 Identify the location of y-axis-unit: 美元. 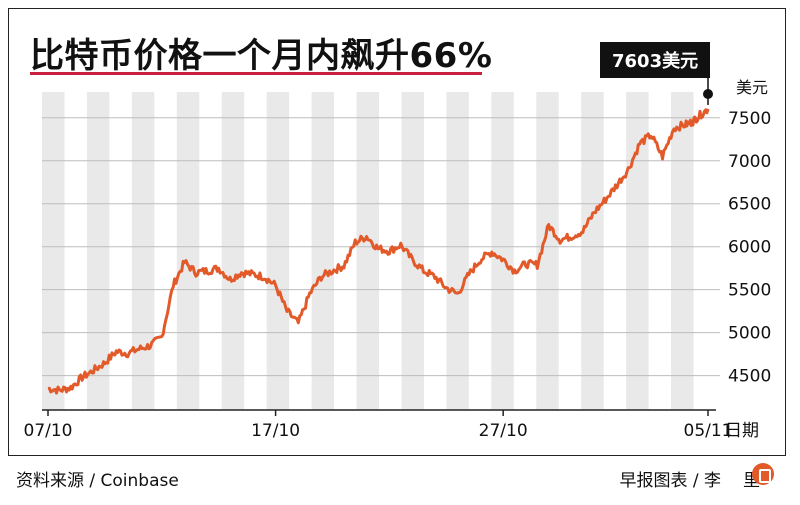
(752, 87).